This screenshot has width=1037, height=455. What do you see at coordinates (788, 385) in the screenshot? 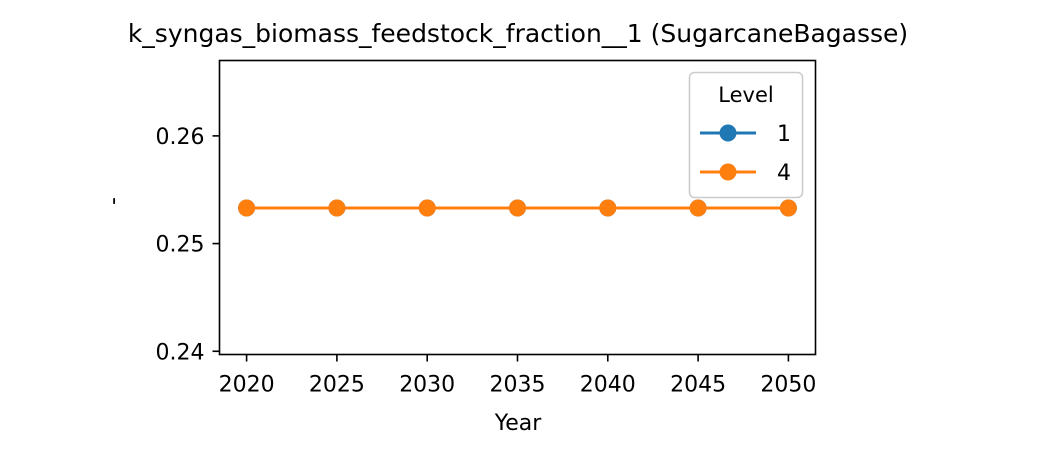
I see `x-tick-label: 2050` at bounding box center [788, 385].